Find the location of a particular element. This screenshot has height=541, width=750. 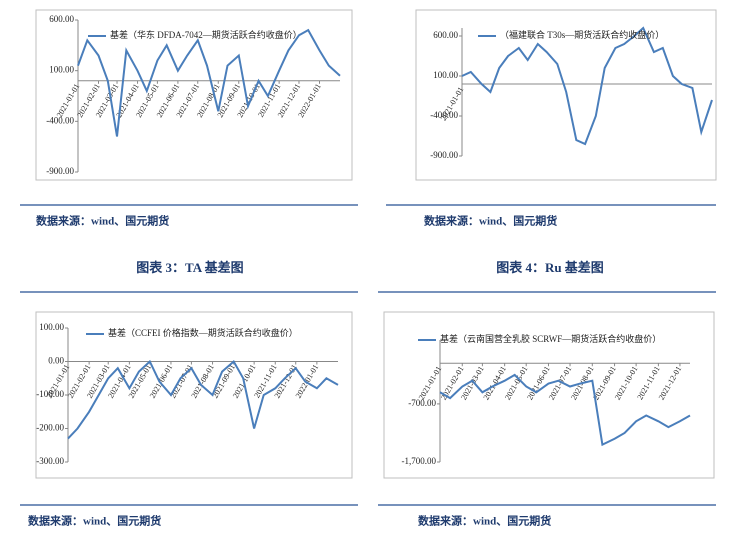

legend-label: 基差（CCFEI 价格指数—期货活跃合约收盘价） is located at coordinates (203, 332).